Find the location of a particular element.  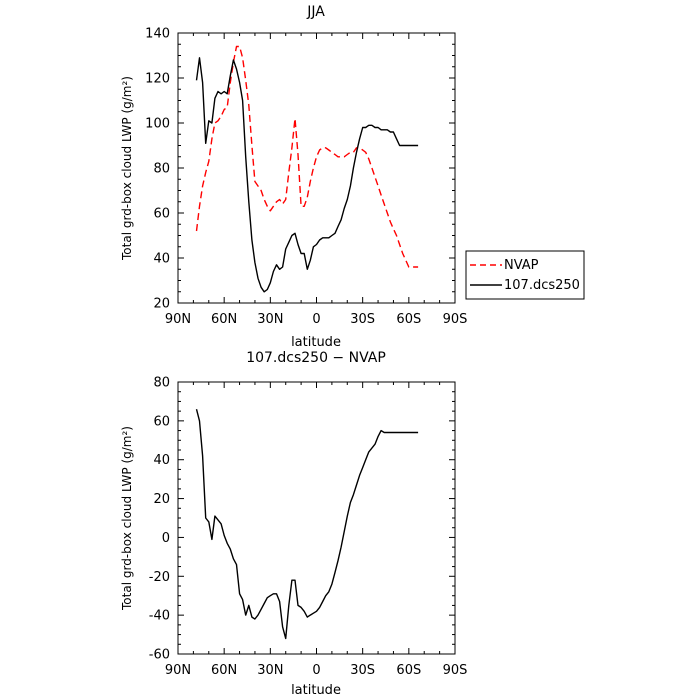

y-tick-label: 120 is located at coordinates (157, 79).